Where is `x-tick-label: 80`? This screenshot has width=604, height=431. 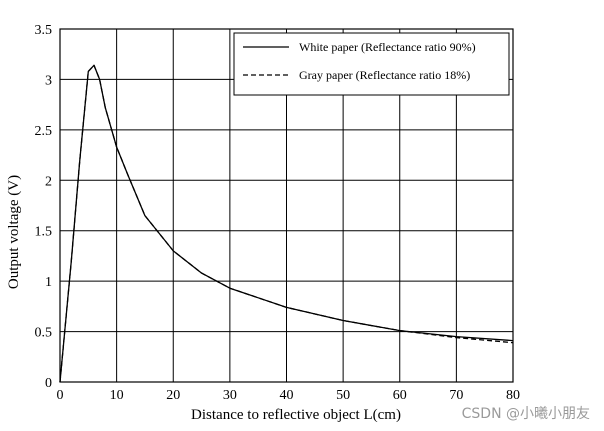 x-tick-label: 80 is located at coordinates (513, 395).